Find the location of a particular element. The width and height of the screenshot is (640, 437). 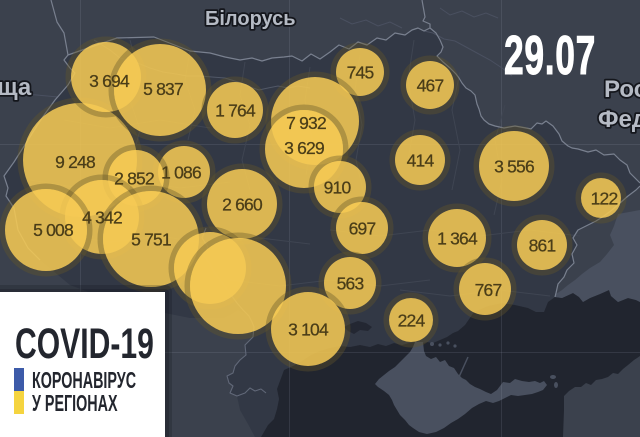

svg-text: COVID-19 is located at coordinates (84, 343).